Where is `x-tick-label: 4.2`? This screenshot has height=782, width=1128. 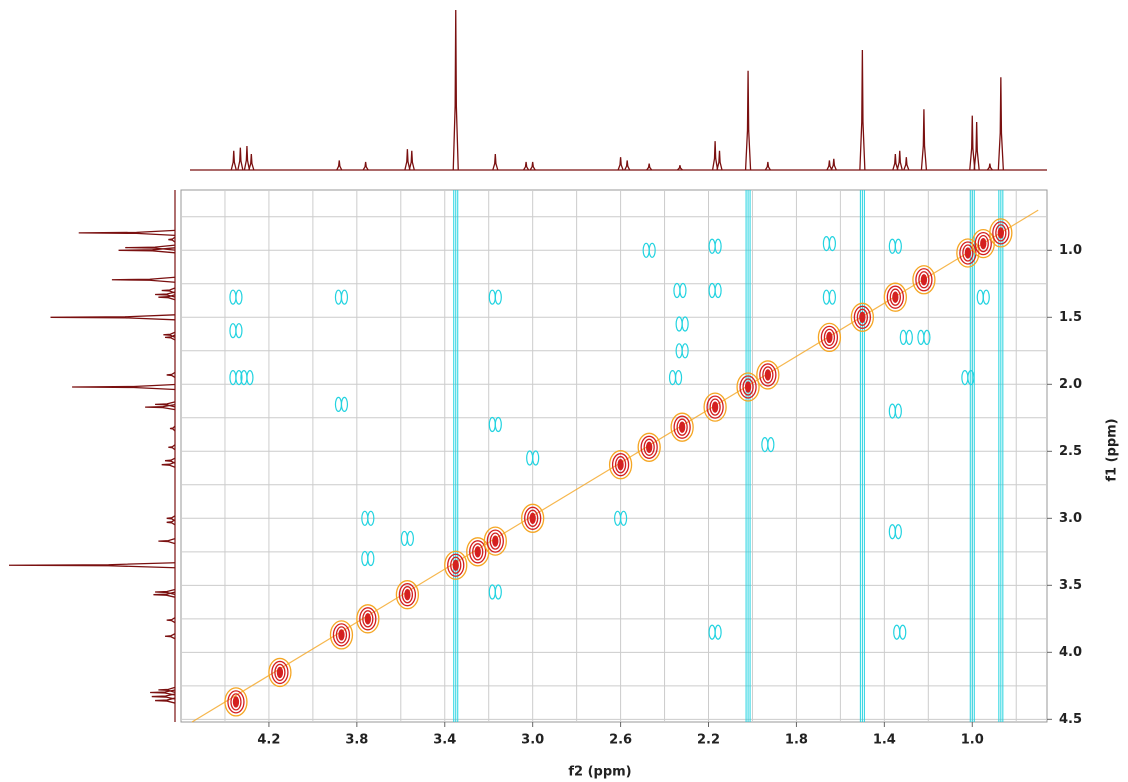 x-tick-label: 4.2 is located at coordinates (268, 740).